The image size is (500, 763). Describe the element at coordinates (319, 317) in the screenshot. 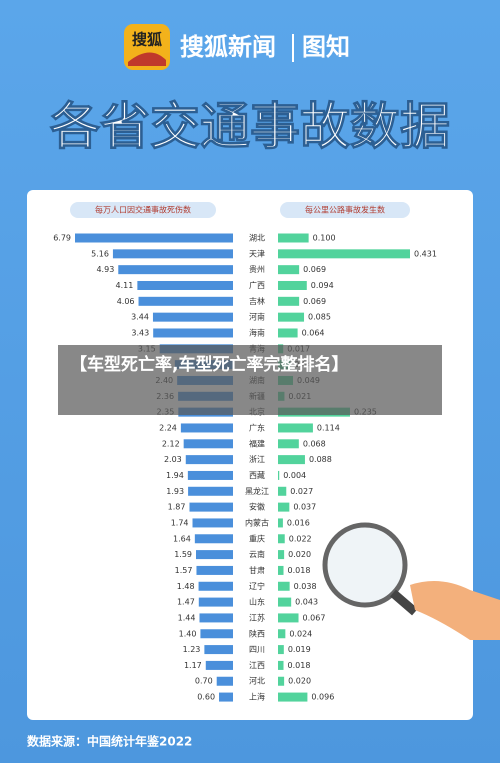

I see `value-label: 0.085` at that location.